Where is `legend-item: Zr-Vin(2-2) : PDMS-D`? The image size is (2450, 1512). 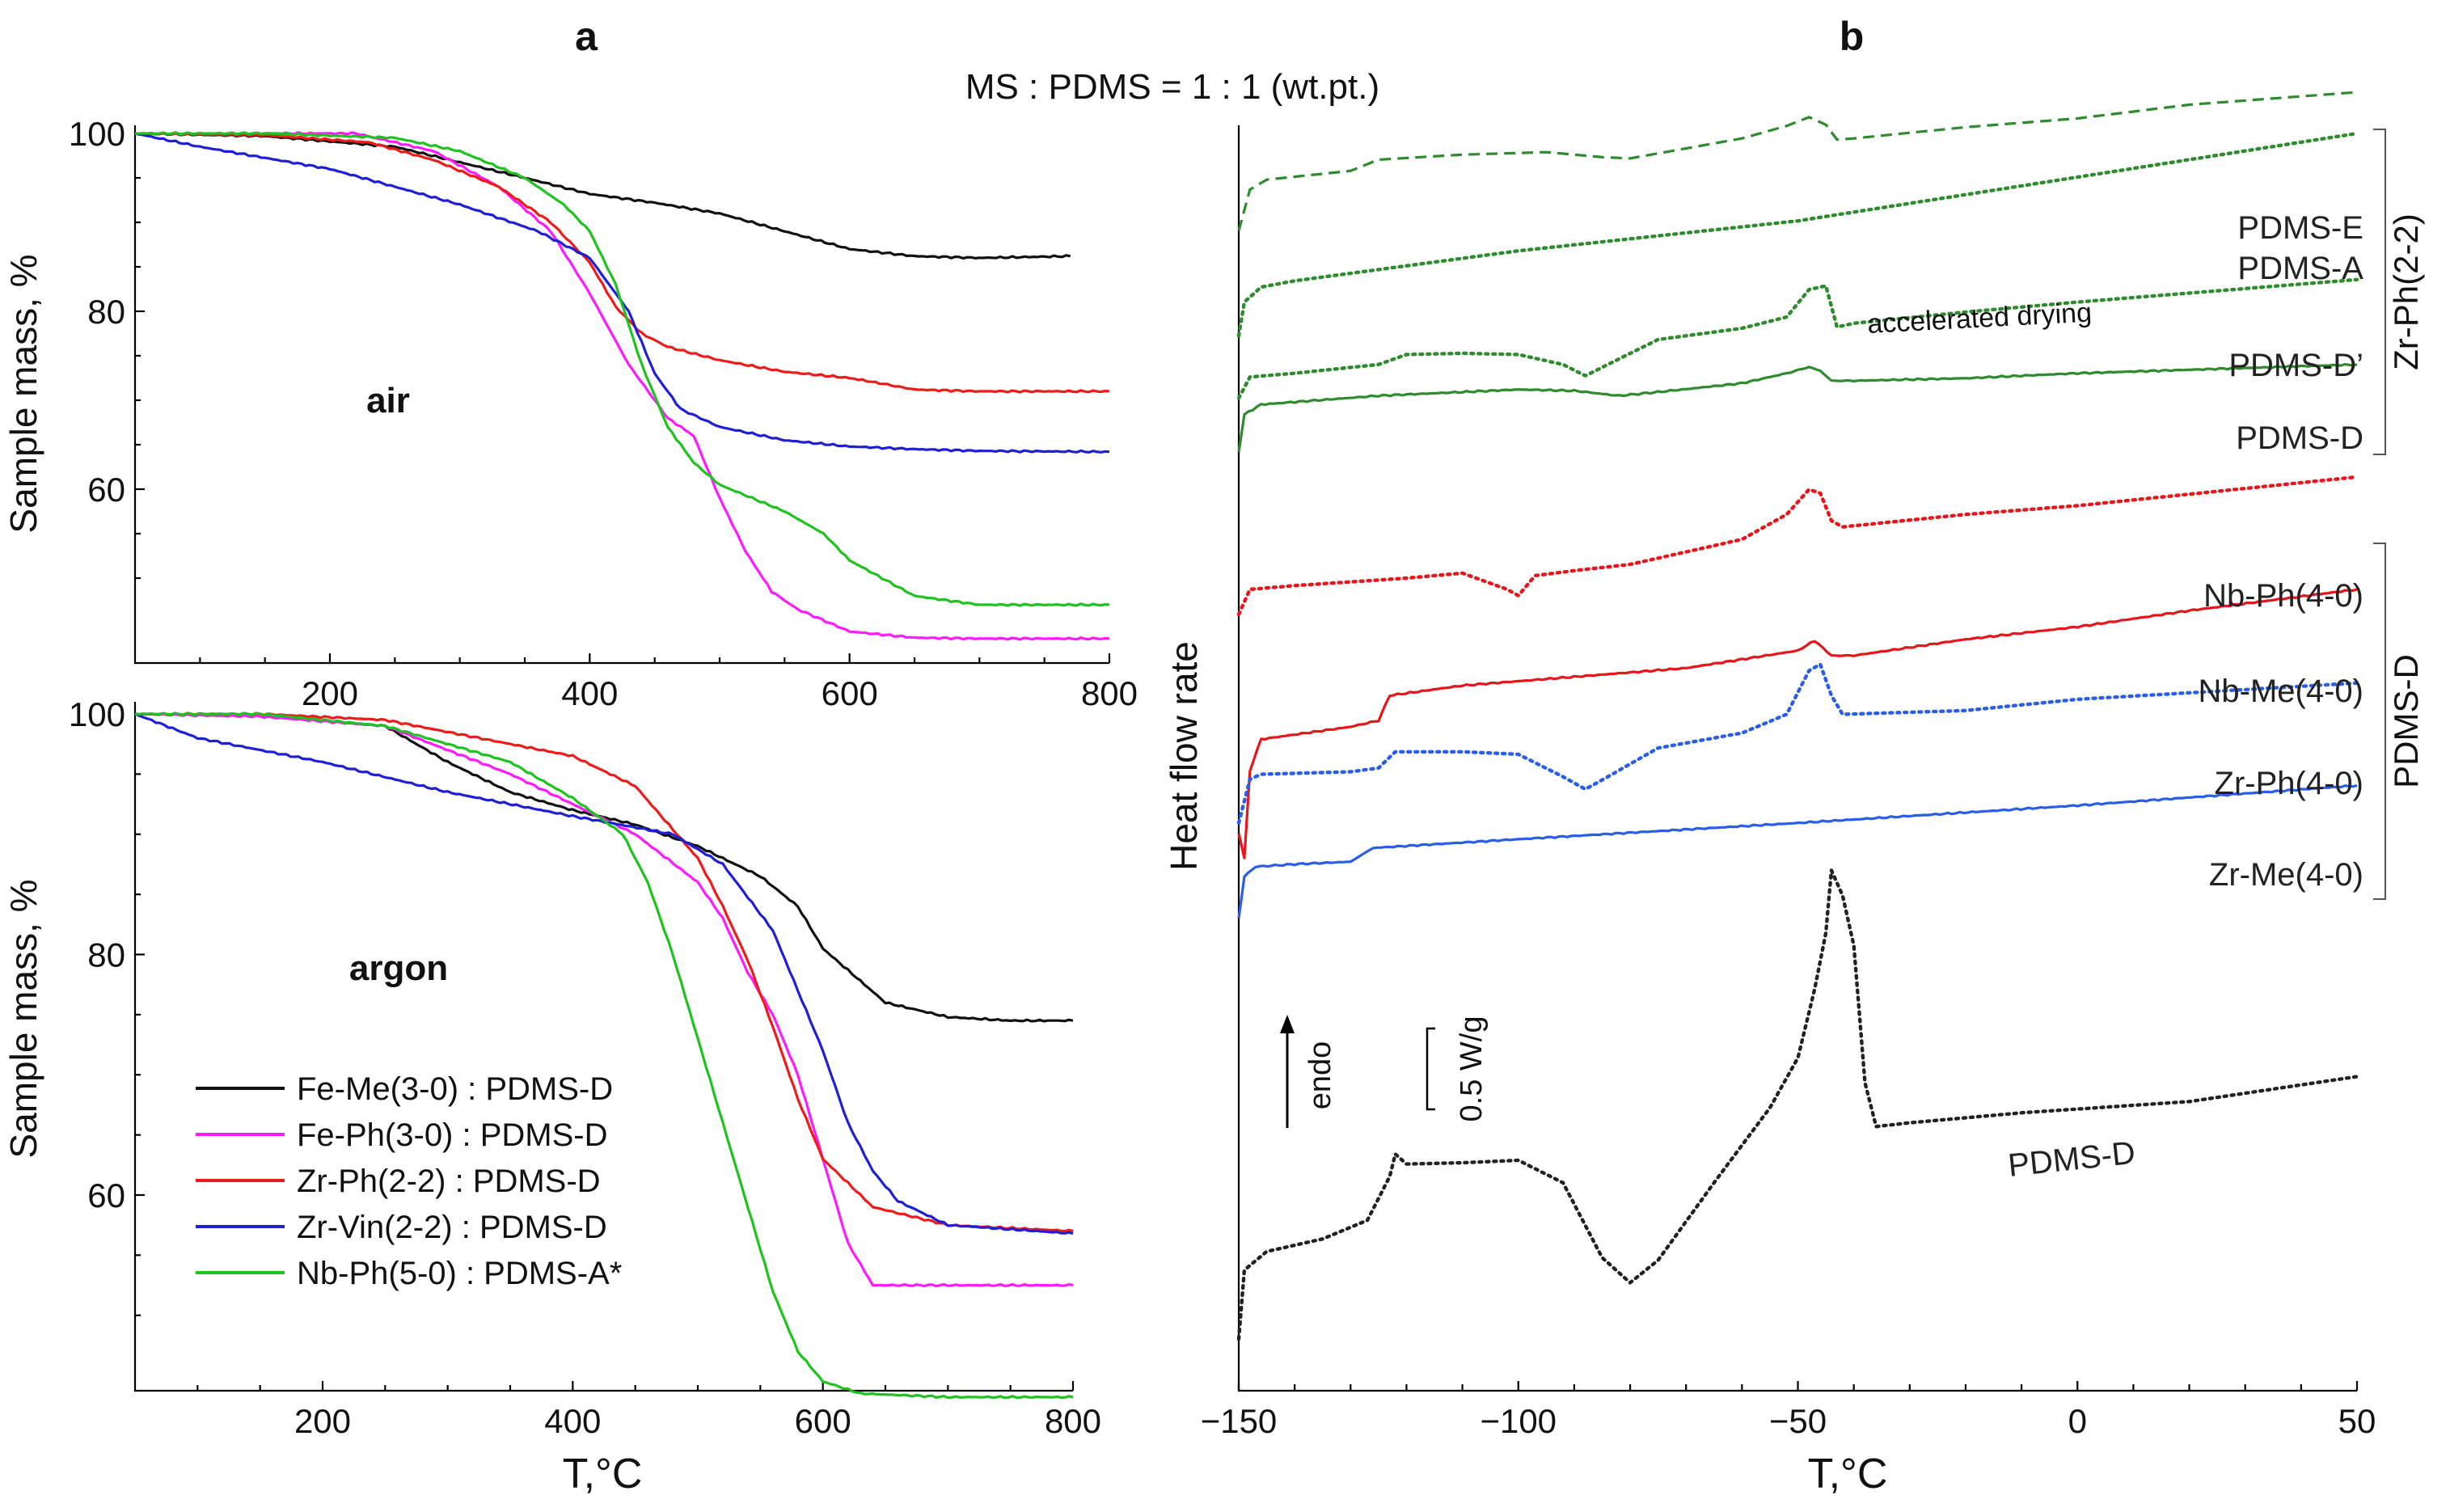 legend-item: Zr-Vin(2-2) : PDMS-D is located at coordinates (401, 1227).